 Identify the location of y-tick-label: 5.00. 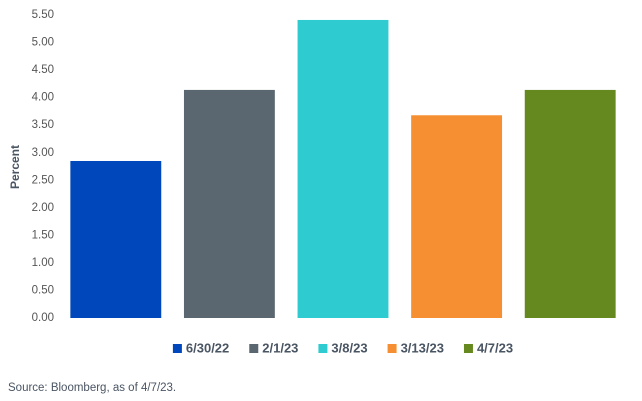
(43, 43).